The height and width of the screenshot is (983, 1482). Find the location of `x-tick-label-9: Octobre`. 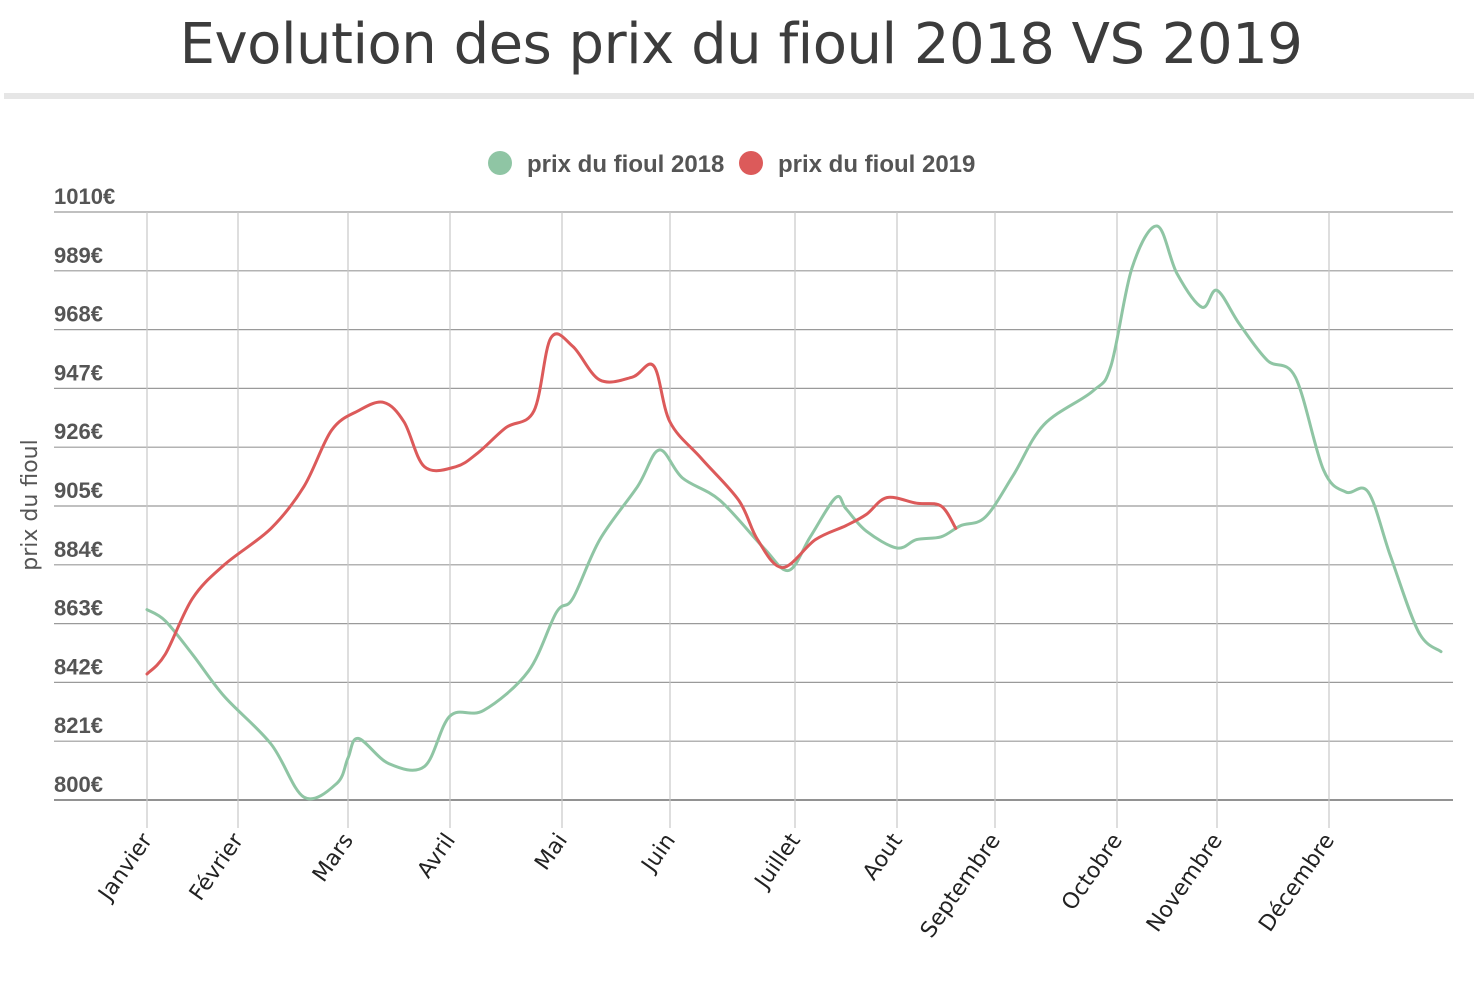

x-tick-label-9: Octobre is located at coordinates (1092, 872).